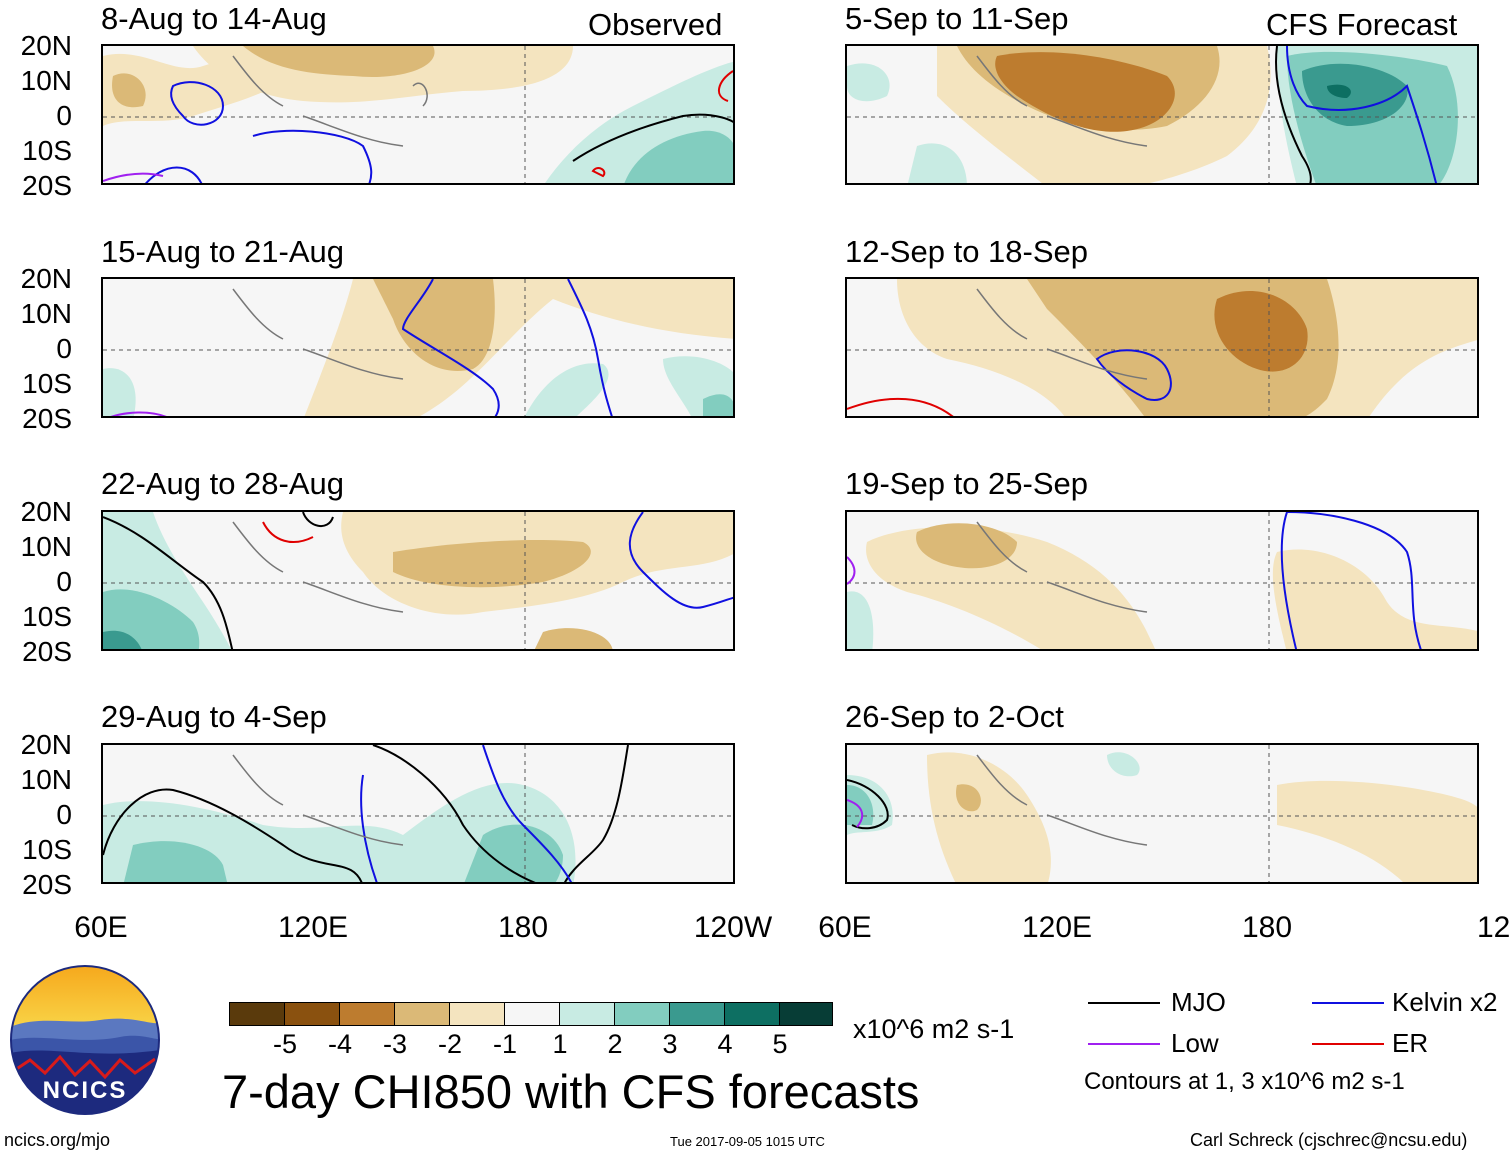 This screenshot has width=1510, height=1158. I want to click on ncics-logo: NCICS, so click(85, 1040).